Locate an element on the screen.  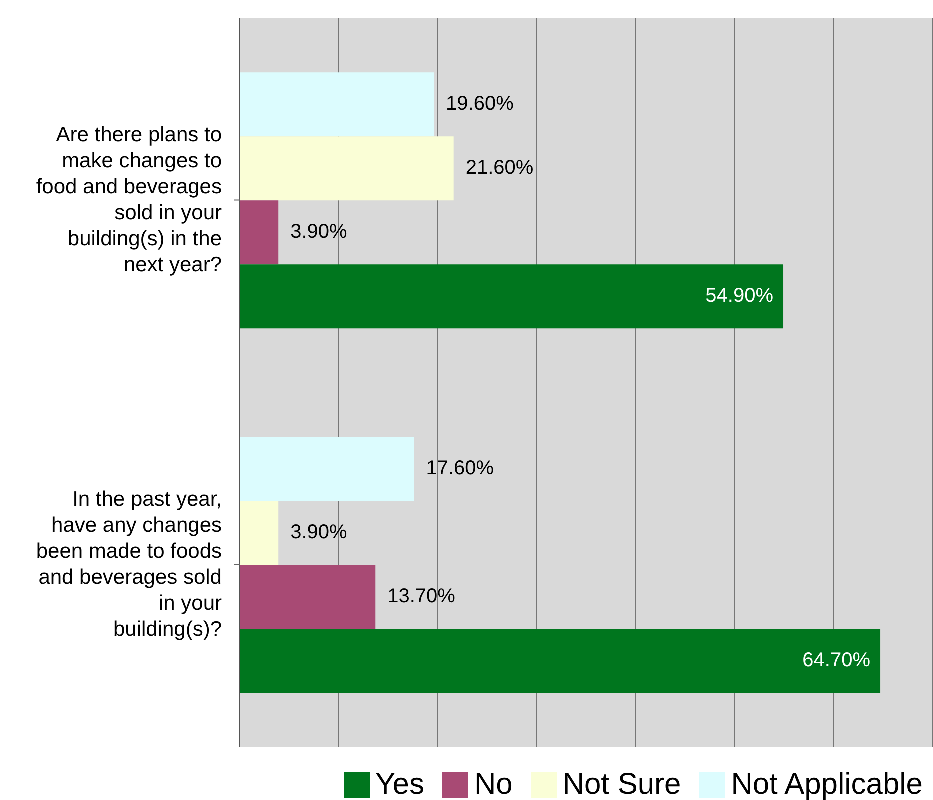
data-label: 64.70% is located at coordinates (836, 660).